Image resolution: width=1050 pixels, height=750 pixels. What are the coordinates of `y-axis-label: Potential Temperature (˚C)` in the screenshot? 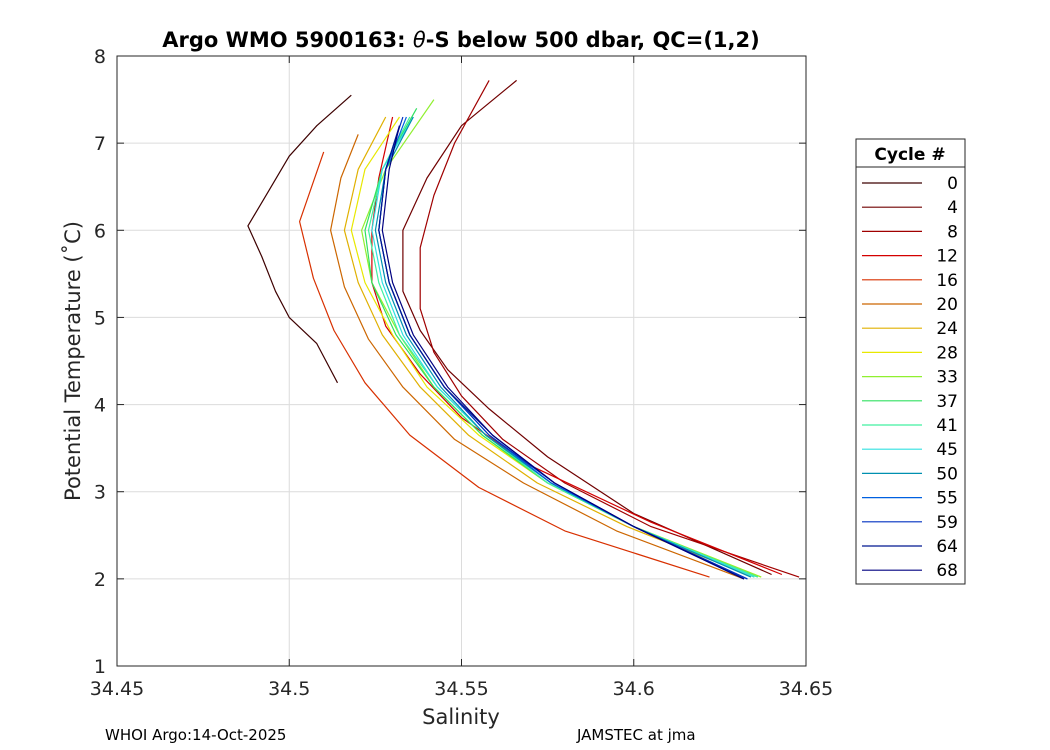 It's located at (73, 361).